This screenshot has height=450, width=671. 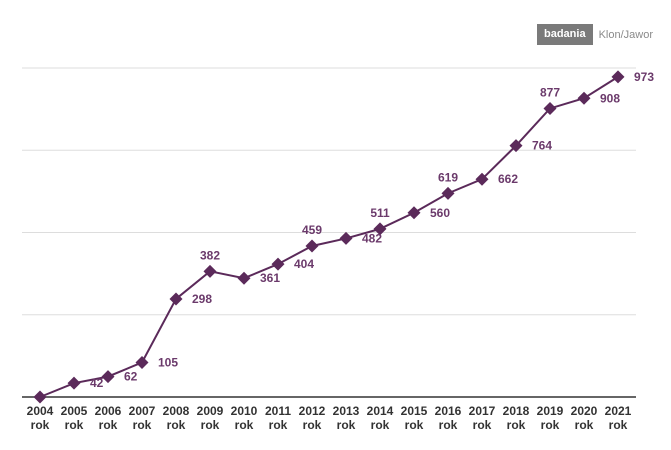 What do you see at coordinates (516, 411) in the screenshot?
I see `x-tick-label: 2018` at bounding box center [516, 411].